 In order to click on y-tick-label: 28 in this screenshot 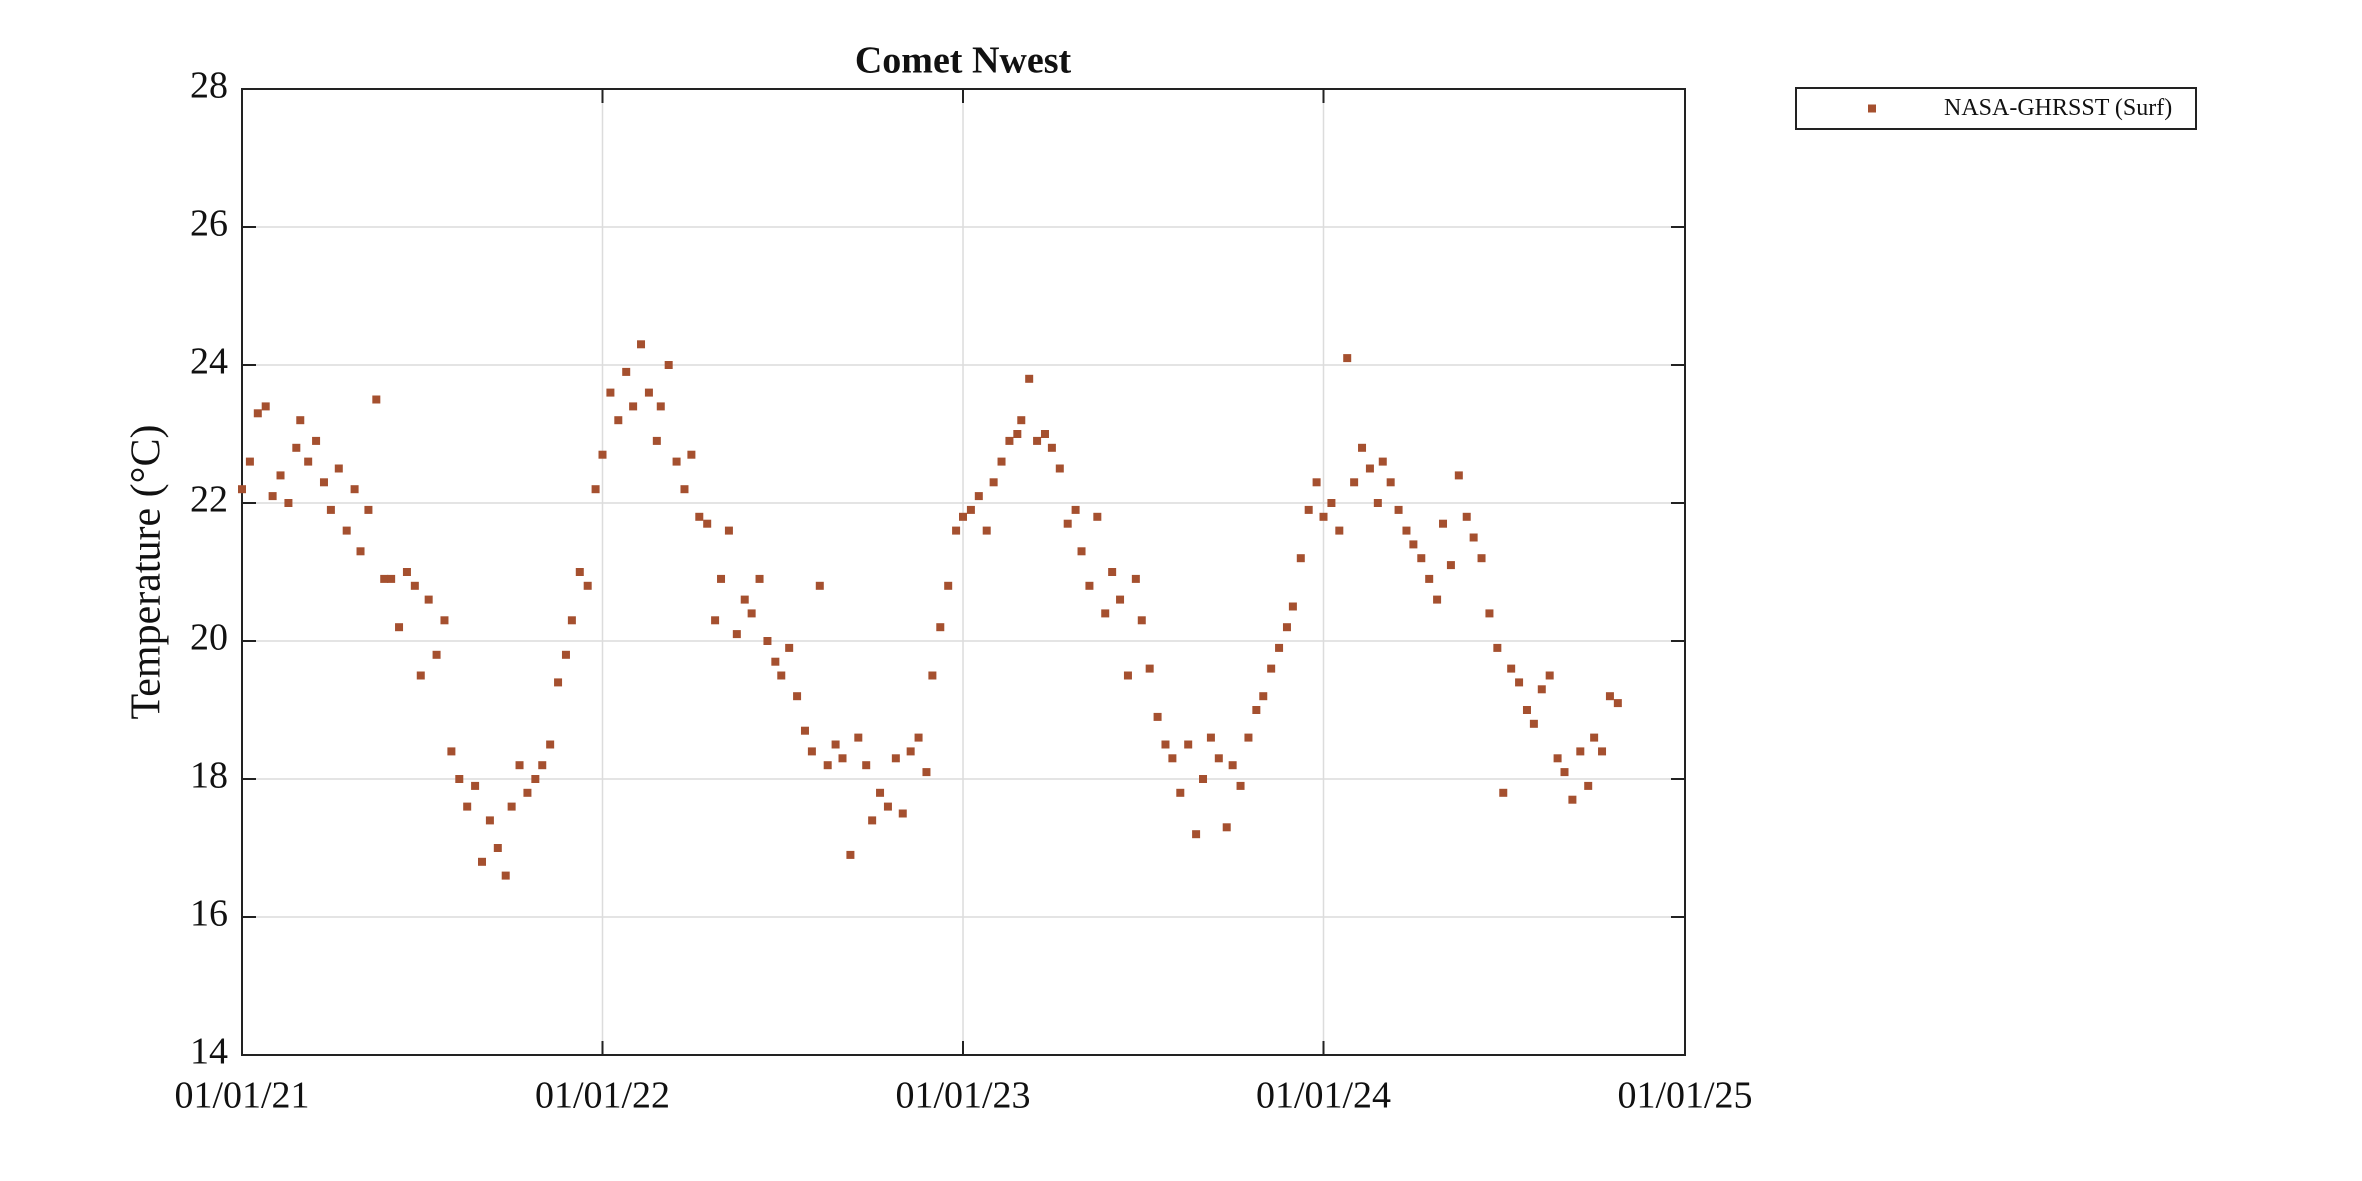, I will do `click(209, 86)`.